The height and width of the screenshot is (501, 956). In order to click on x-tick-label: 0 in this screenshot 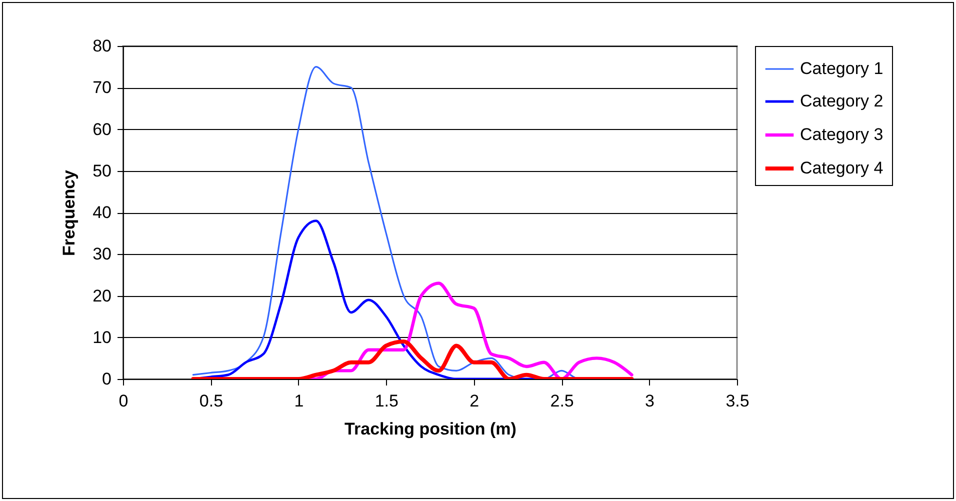, I will do `click(123, 401)`.